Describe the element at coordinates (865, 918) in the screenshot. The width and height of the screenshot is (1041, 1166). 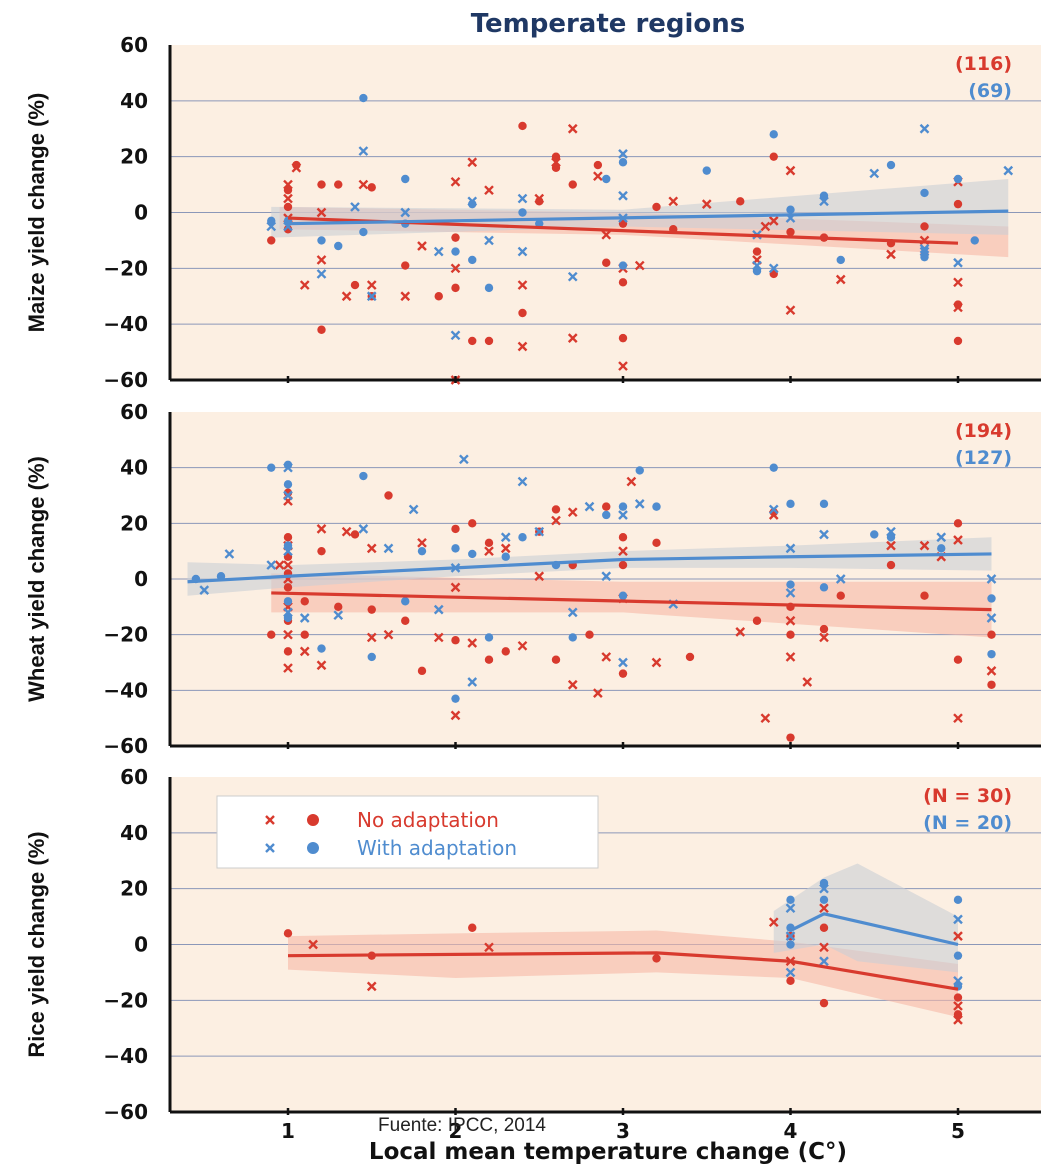
I see `confidence-band-with-adaptation` at that location.